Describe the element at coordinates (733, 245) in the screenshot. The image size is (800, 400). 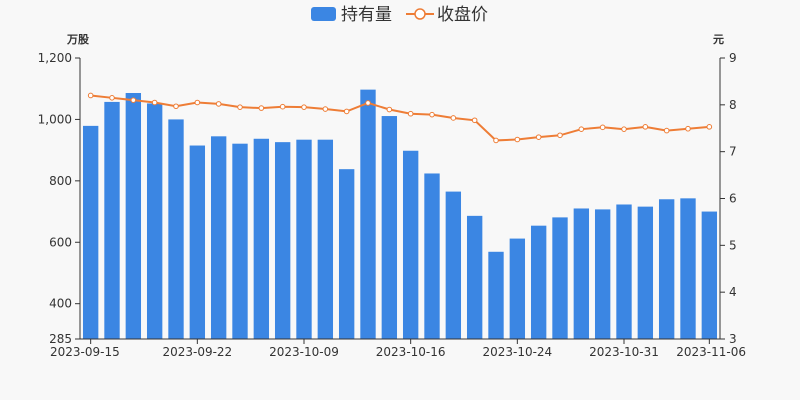
I see `right-tick-label: 5` at that location.